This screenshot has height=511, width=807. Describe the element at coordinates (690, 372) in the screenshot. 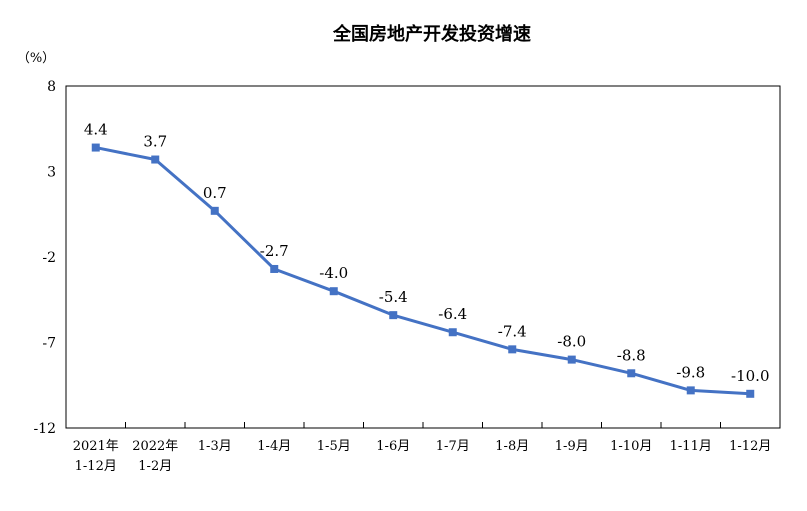

I see `data-label: -9.8` at that location.